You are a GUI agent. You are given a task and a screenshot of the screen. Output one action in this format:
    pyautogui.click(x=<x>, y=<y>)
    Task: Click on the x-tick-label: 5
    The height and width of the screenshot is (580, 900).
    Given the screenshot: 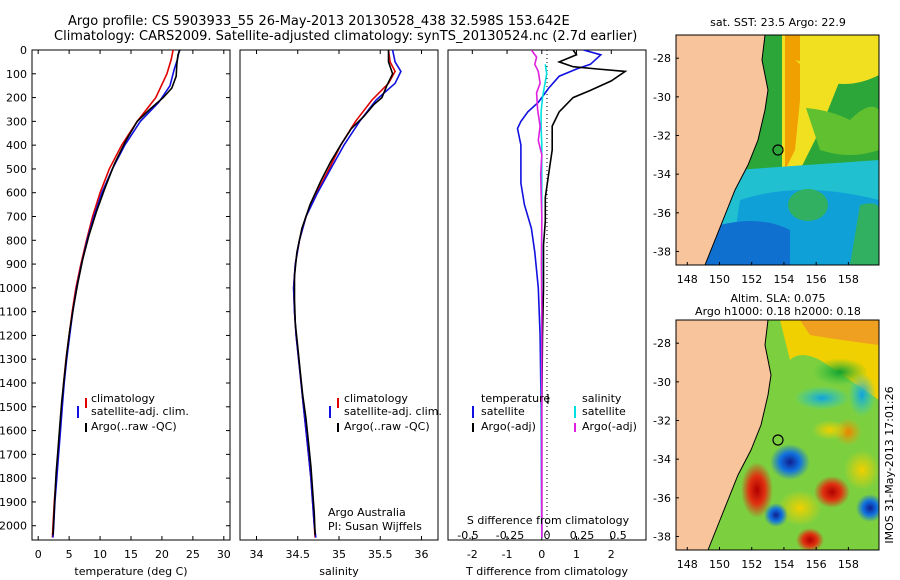 What is the action you would take?
    pyautogui.click(x=69, y=554)
    